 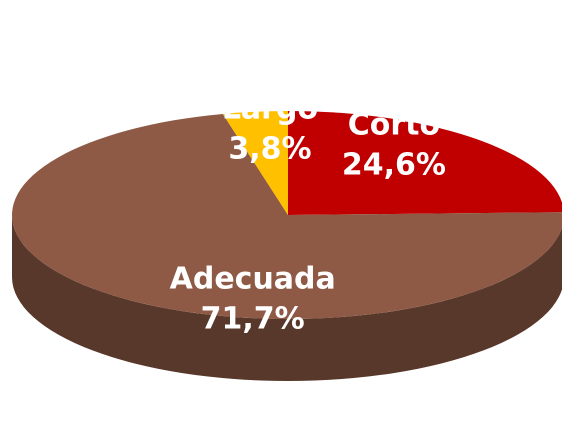 What do you see at coordinates (269, 149) in the screenshot?
I see `slice-value-label: 3,8%` at bounding box center [269, 149].